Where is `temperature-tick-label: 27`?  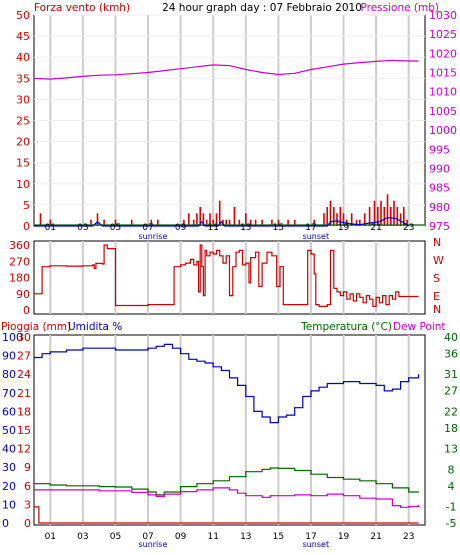 temperature-tick-label: 27 is located at coordinates (451, 391).